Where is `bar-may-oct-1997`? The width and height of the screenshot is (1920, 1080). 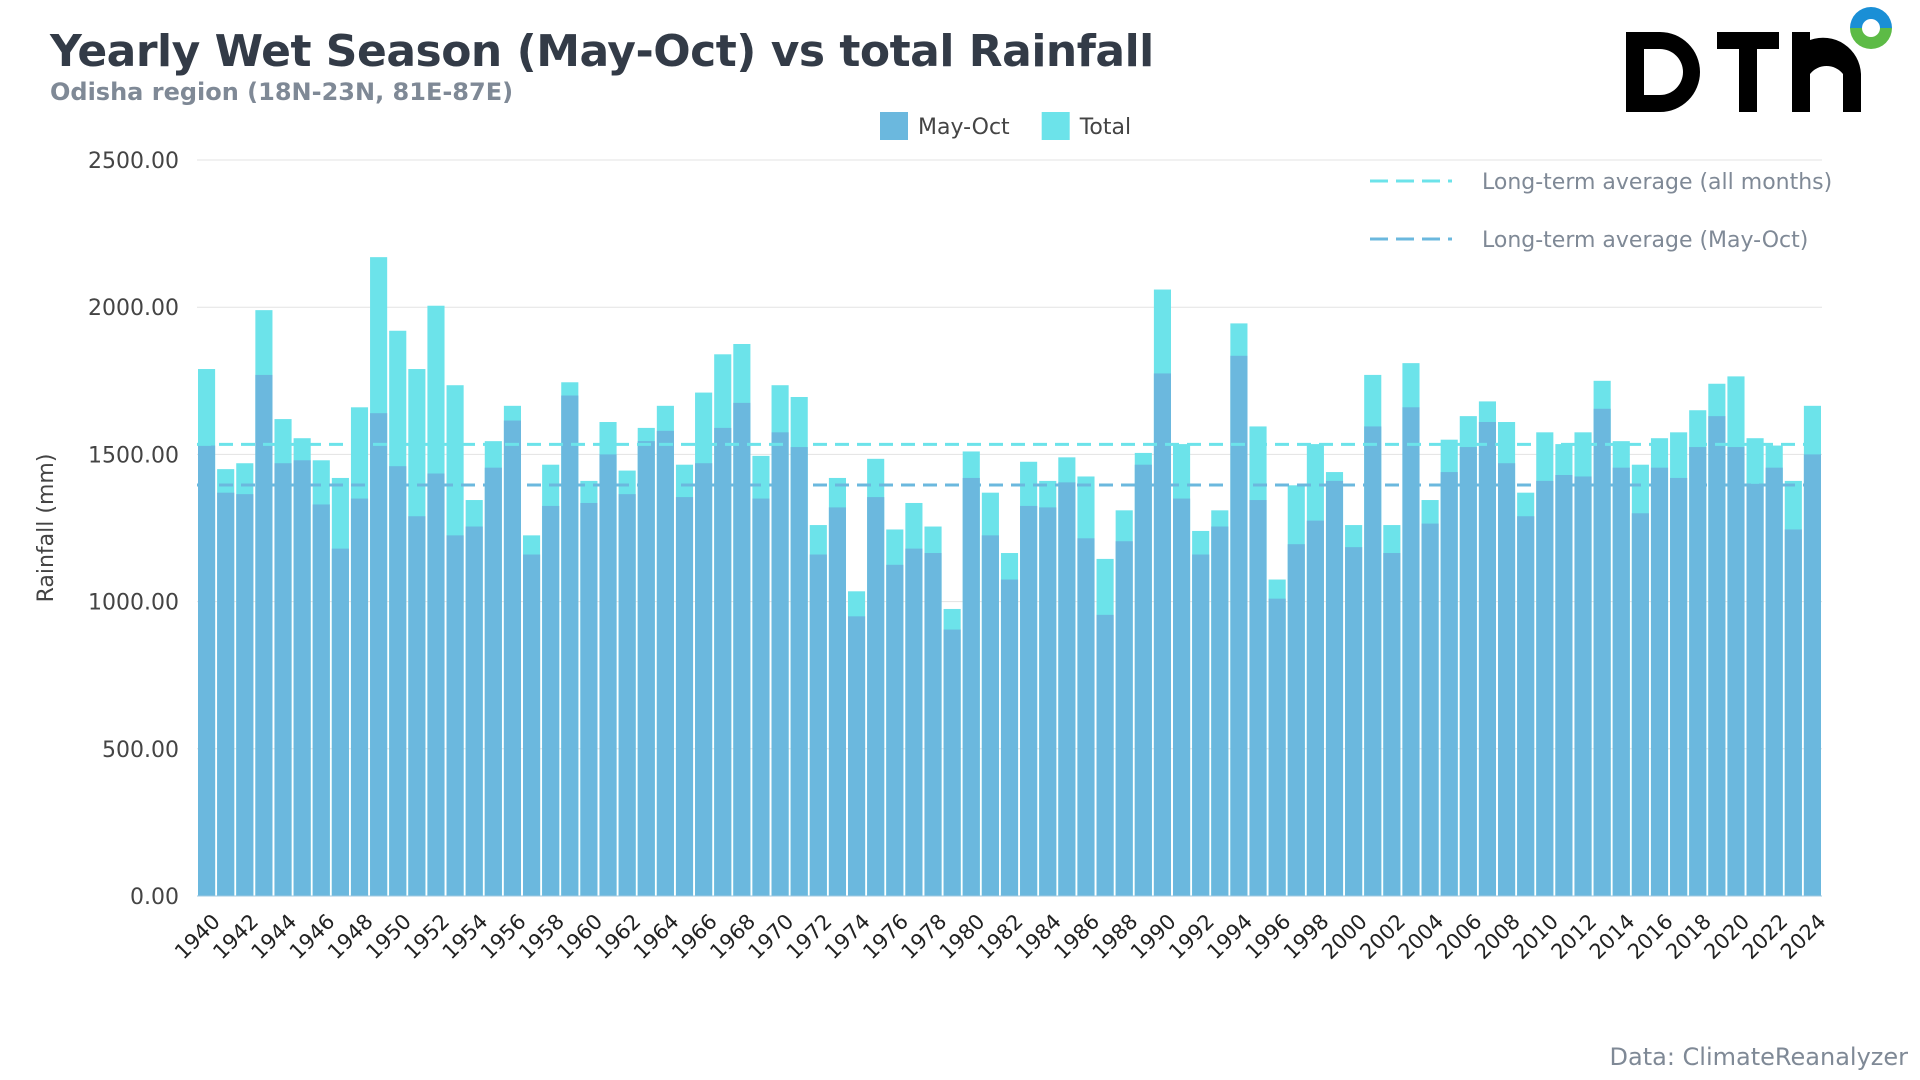 bar-may-oct-1997 is located at coordinates (1296, 720).